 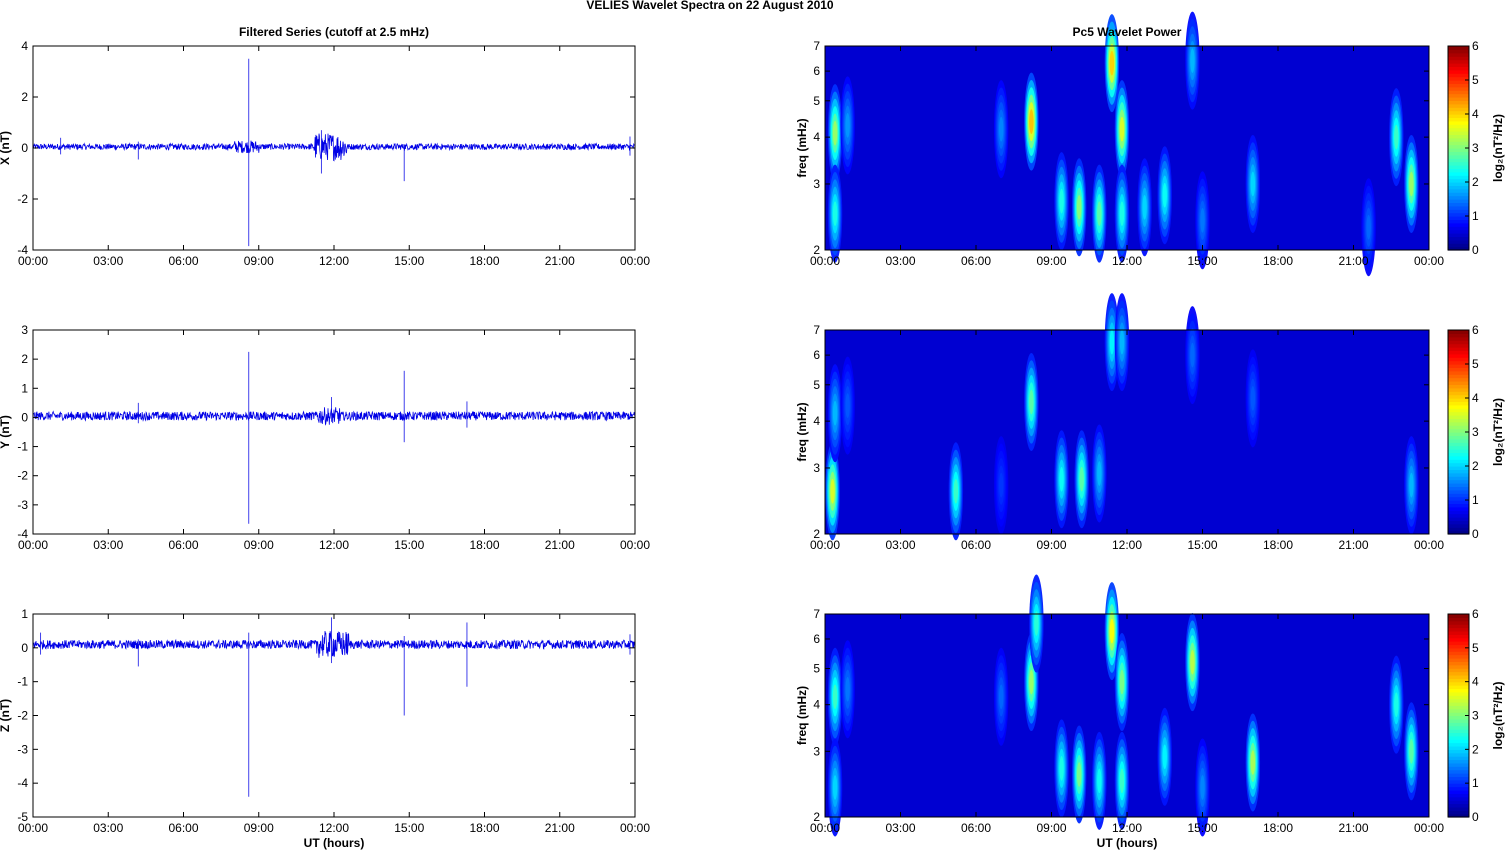 What do you see at coordinates (6, 715) in the screenshot?
I see `y-axis-label: Z (nT)` at bounding box center [6, 715].